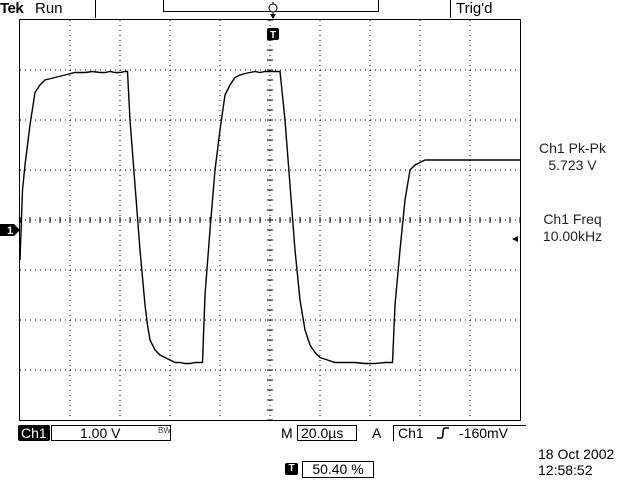 Image resolution: width=640 pixels, height=480 pixels. Describe the element at coordinates (273, 10) in the screenshot. I see `trigger-position-icon` at that location.